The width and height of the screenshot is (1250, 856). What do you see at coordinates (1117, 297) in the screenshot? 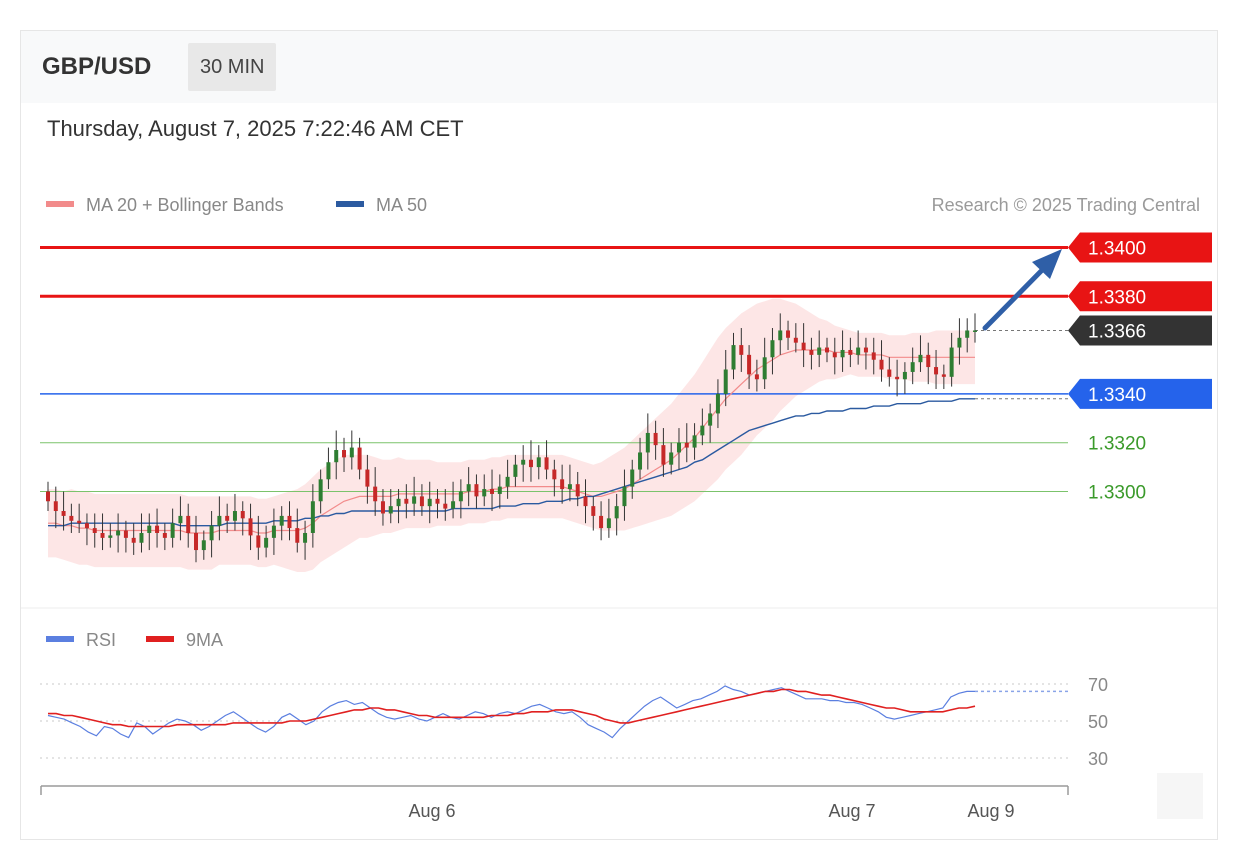
I see `price-tag-label: 1.3380` at bounding box center [1117, 297].